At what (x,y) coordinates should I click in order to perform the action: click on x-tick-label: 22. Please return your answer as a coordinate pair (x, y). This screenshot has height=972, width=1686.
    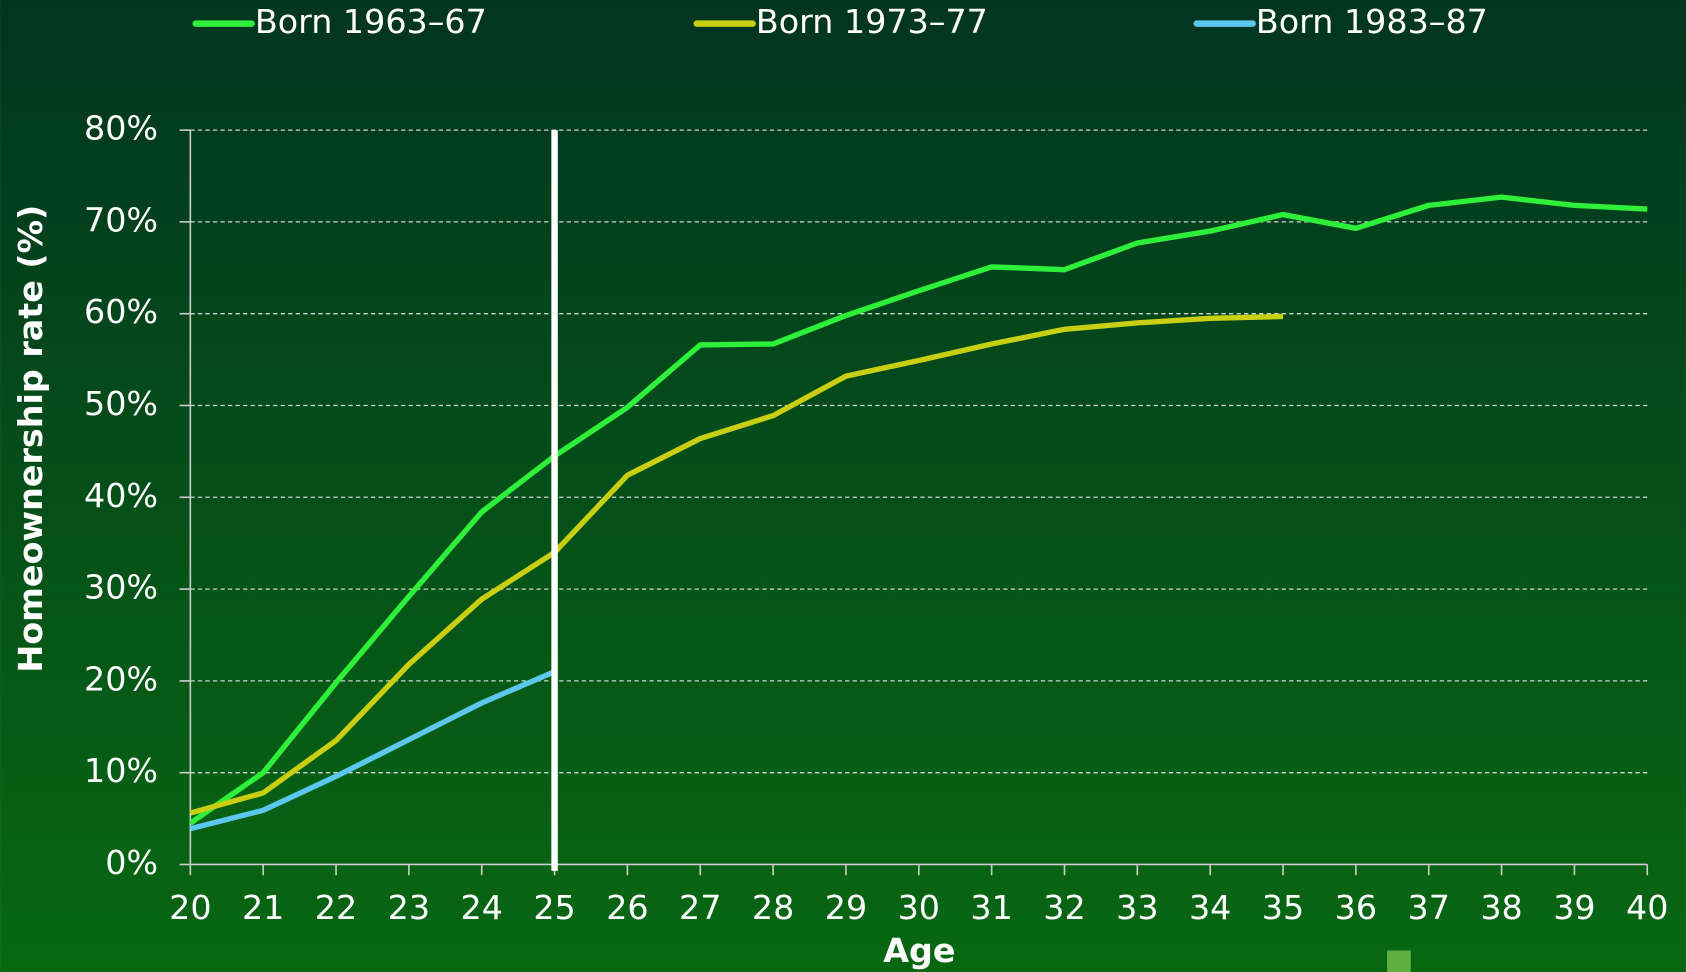
    Looking at the image, I should click on (336, 907).